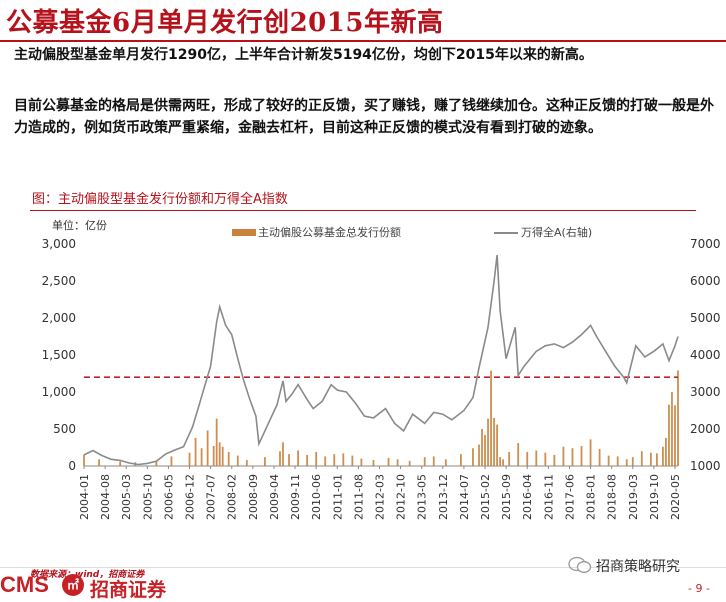 The height and width of the screenshot is (602, 726). I want to click on wechat-icon, so click(580, 564).